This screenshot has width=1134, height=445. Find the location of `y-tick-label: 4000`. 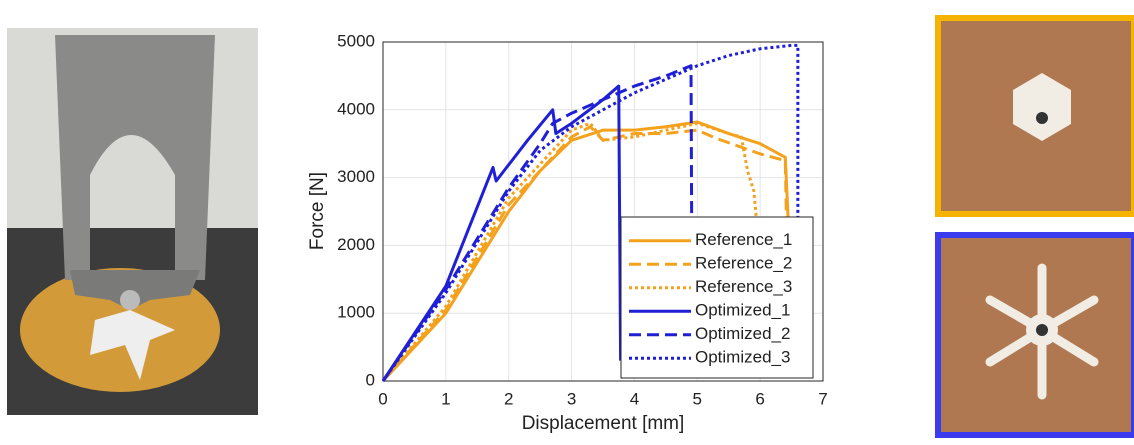

y-tick-label: 4000 is located at coordinates (356, 108).